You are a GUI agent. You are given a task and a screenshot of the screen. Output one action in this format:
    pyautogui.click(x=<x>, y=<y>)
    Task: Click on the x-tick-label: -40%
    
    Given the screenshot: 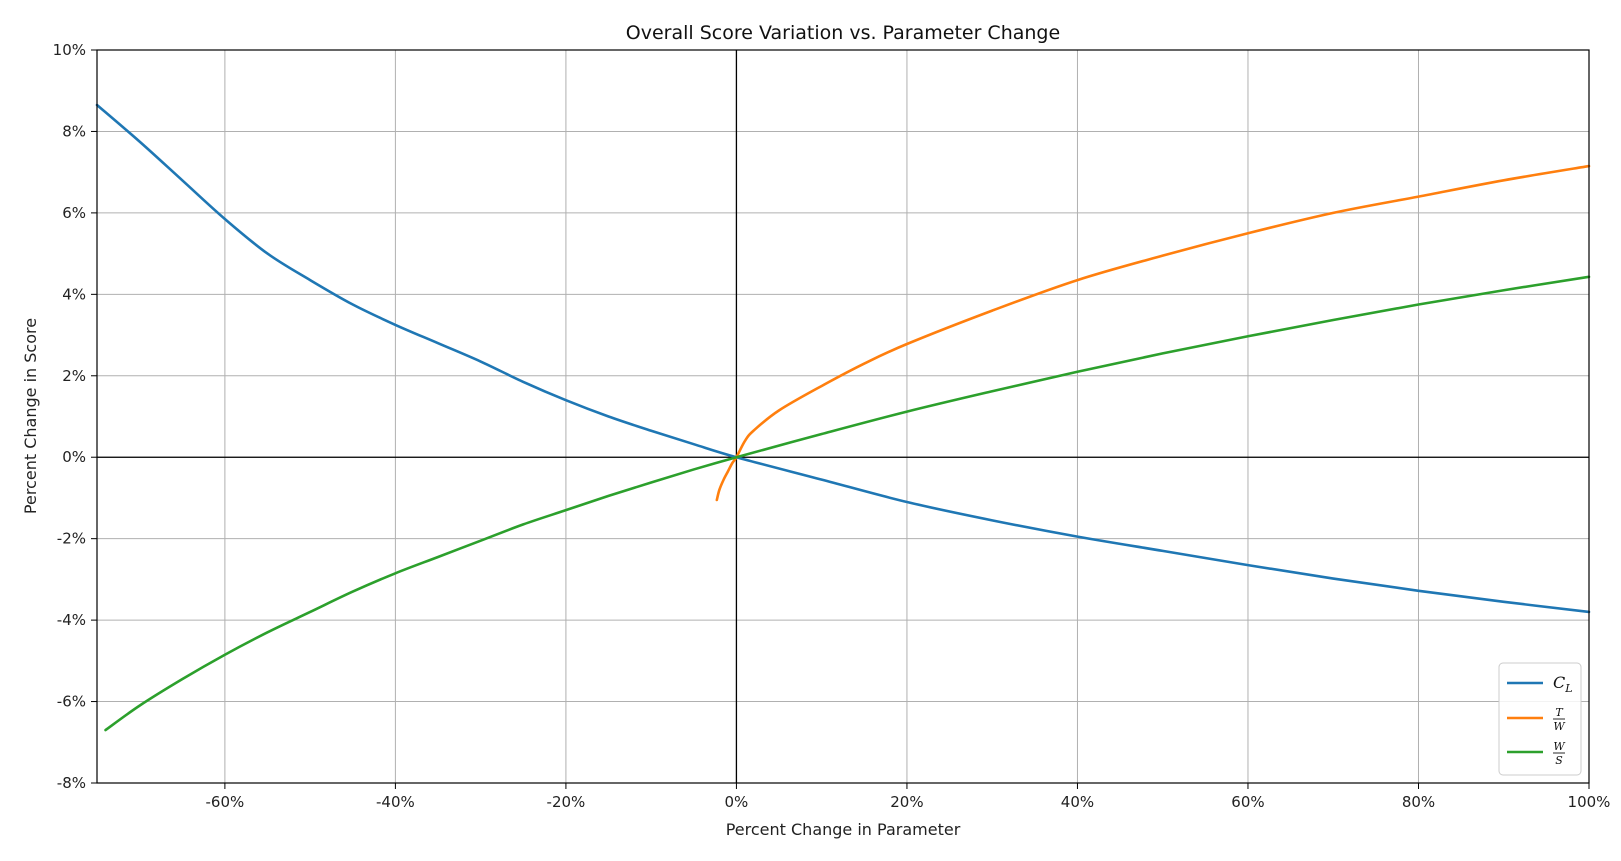 What is the action you would take?
    pyautogui.click(x=395, y=802)
    